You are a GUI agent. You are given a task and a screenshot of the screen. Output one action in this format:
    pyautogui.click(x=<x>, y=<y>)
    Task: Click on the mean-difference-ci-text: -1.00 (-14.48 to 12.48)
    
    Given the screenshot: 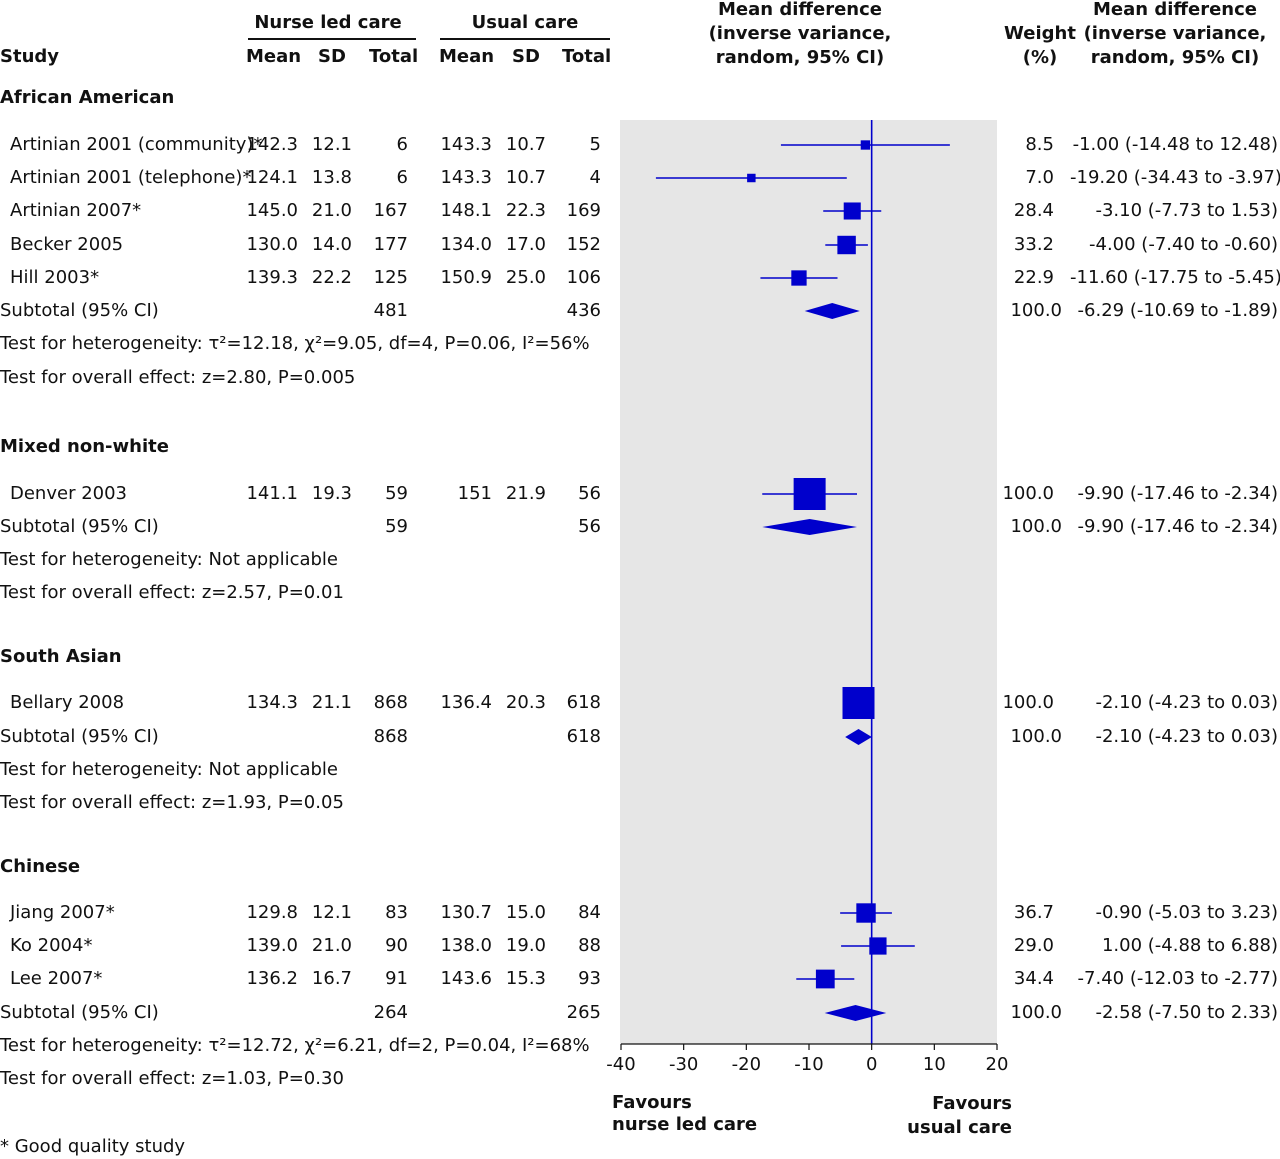 What is the action you would take?
    pyautogui.click(x=1175, y=144)
    